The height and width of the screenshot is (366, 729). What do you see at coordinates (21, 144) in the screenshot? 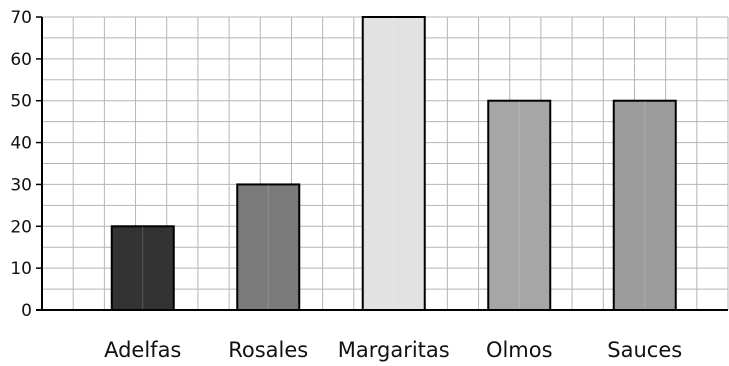
I see `y-tick-label: 40` at bounding box center [21, 144].